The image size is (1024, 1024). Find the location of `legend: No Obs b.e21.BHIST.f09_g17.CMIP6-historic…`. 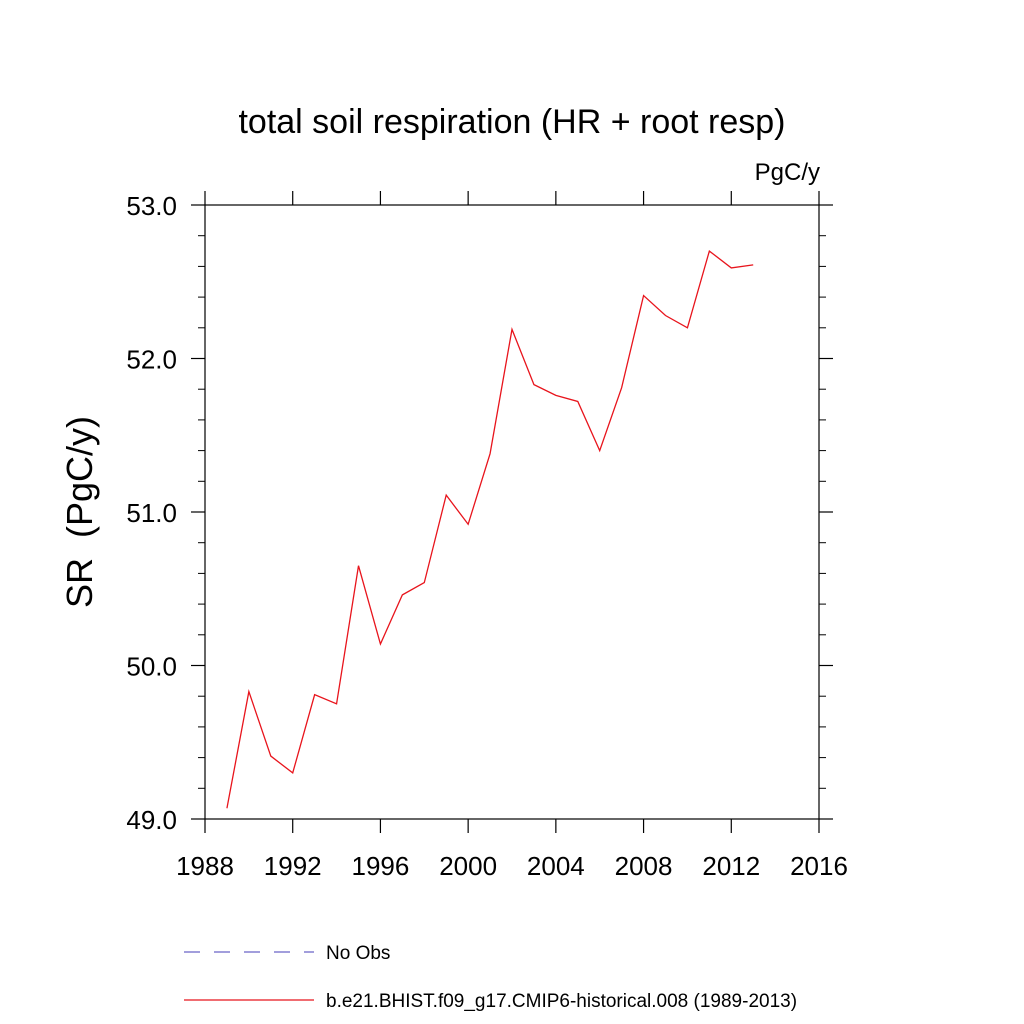

legend: No Obs b.e21.BHIST.f09_g17.CMIP6-historic… is located at coordinates (490, 977).